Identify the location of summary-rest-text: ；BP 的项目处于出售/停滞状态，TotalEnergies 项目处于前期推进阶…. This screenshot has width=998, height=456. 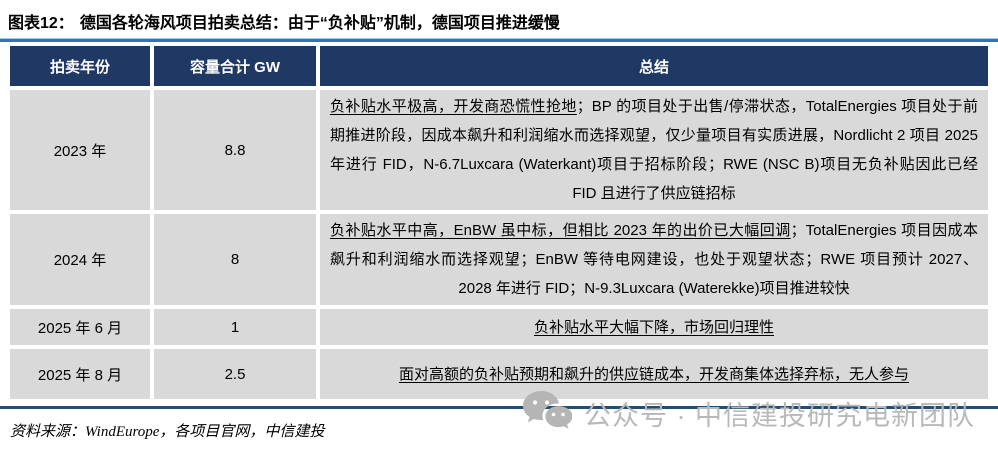
(654, 150).